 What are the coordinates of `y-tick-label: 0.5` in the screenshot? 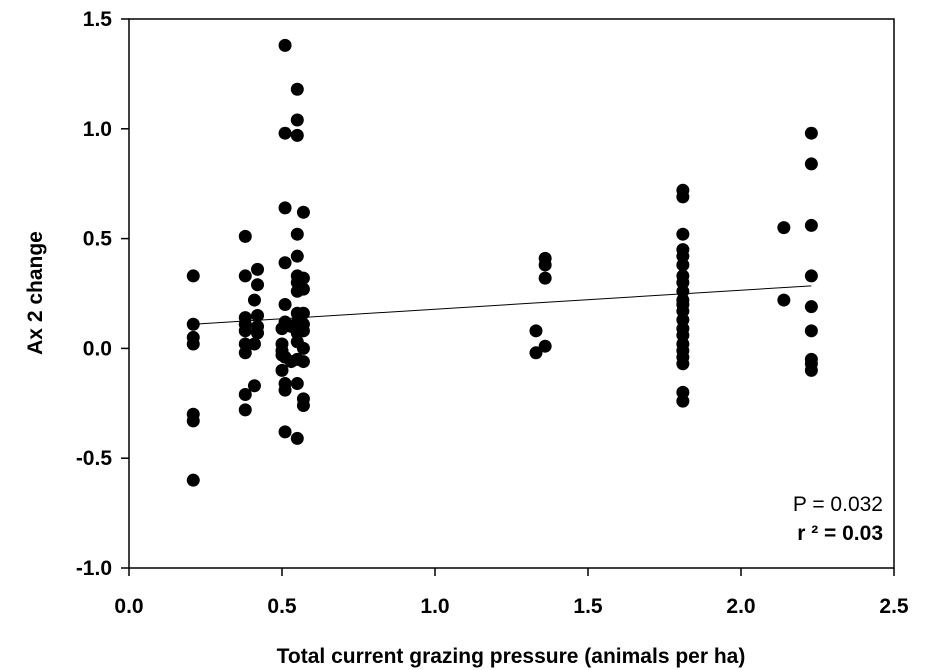 It's located at (98, 239).